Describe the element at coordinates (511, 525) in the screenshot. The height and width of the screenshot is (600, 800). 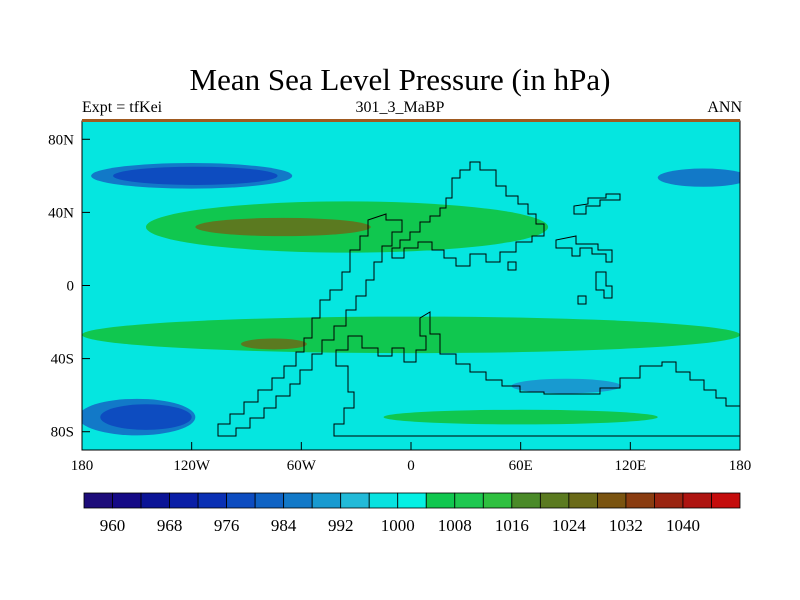
I see `colorbar-label-7: 1016` at that location.